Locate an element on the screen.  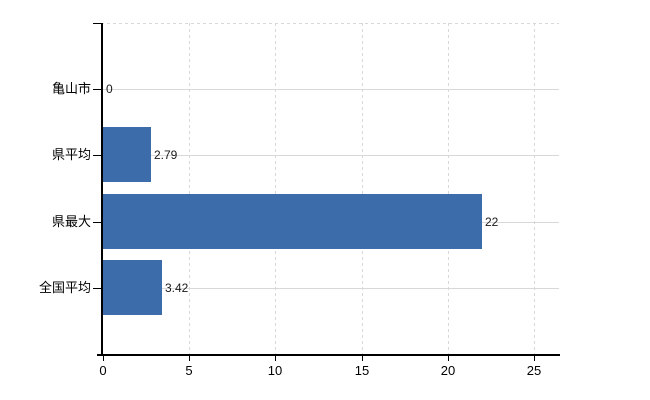
plot-top-border is located at coordinates (330, 23).